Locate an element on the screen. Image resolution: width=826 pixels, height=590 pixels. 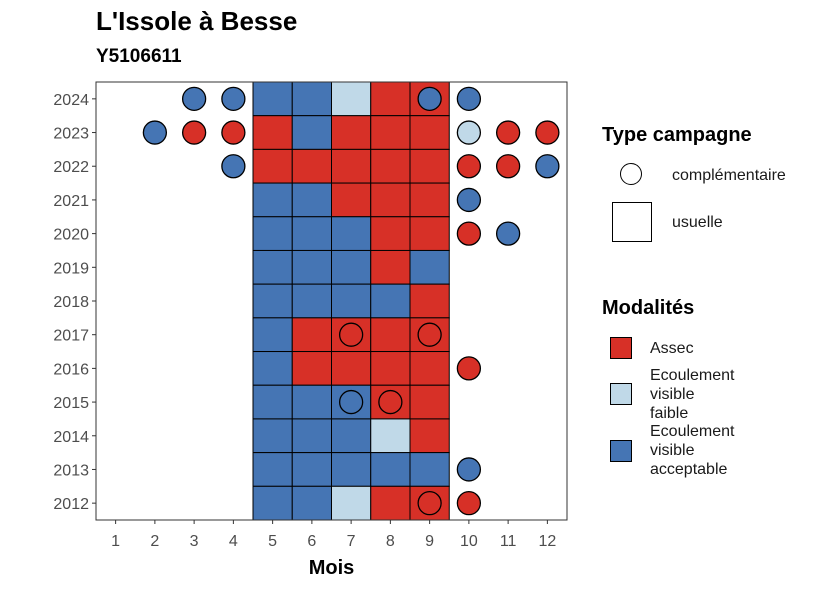
legend-campaign-label-usuelle: usuelle is located at coordinates (697, 222).